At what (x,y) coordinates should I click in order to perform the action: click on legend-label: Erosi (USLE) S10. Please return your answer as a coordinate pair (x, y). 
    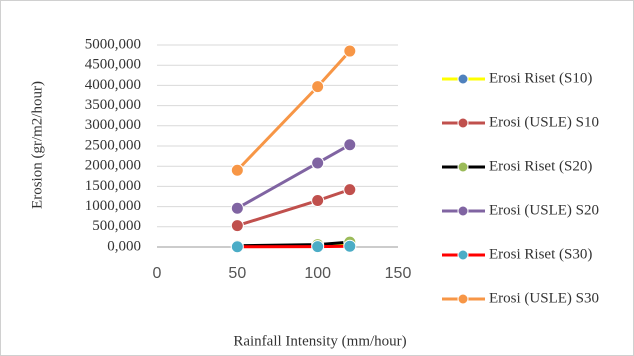
    Looking at the image, I should click on (544, 122).